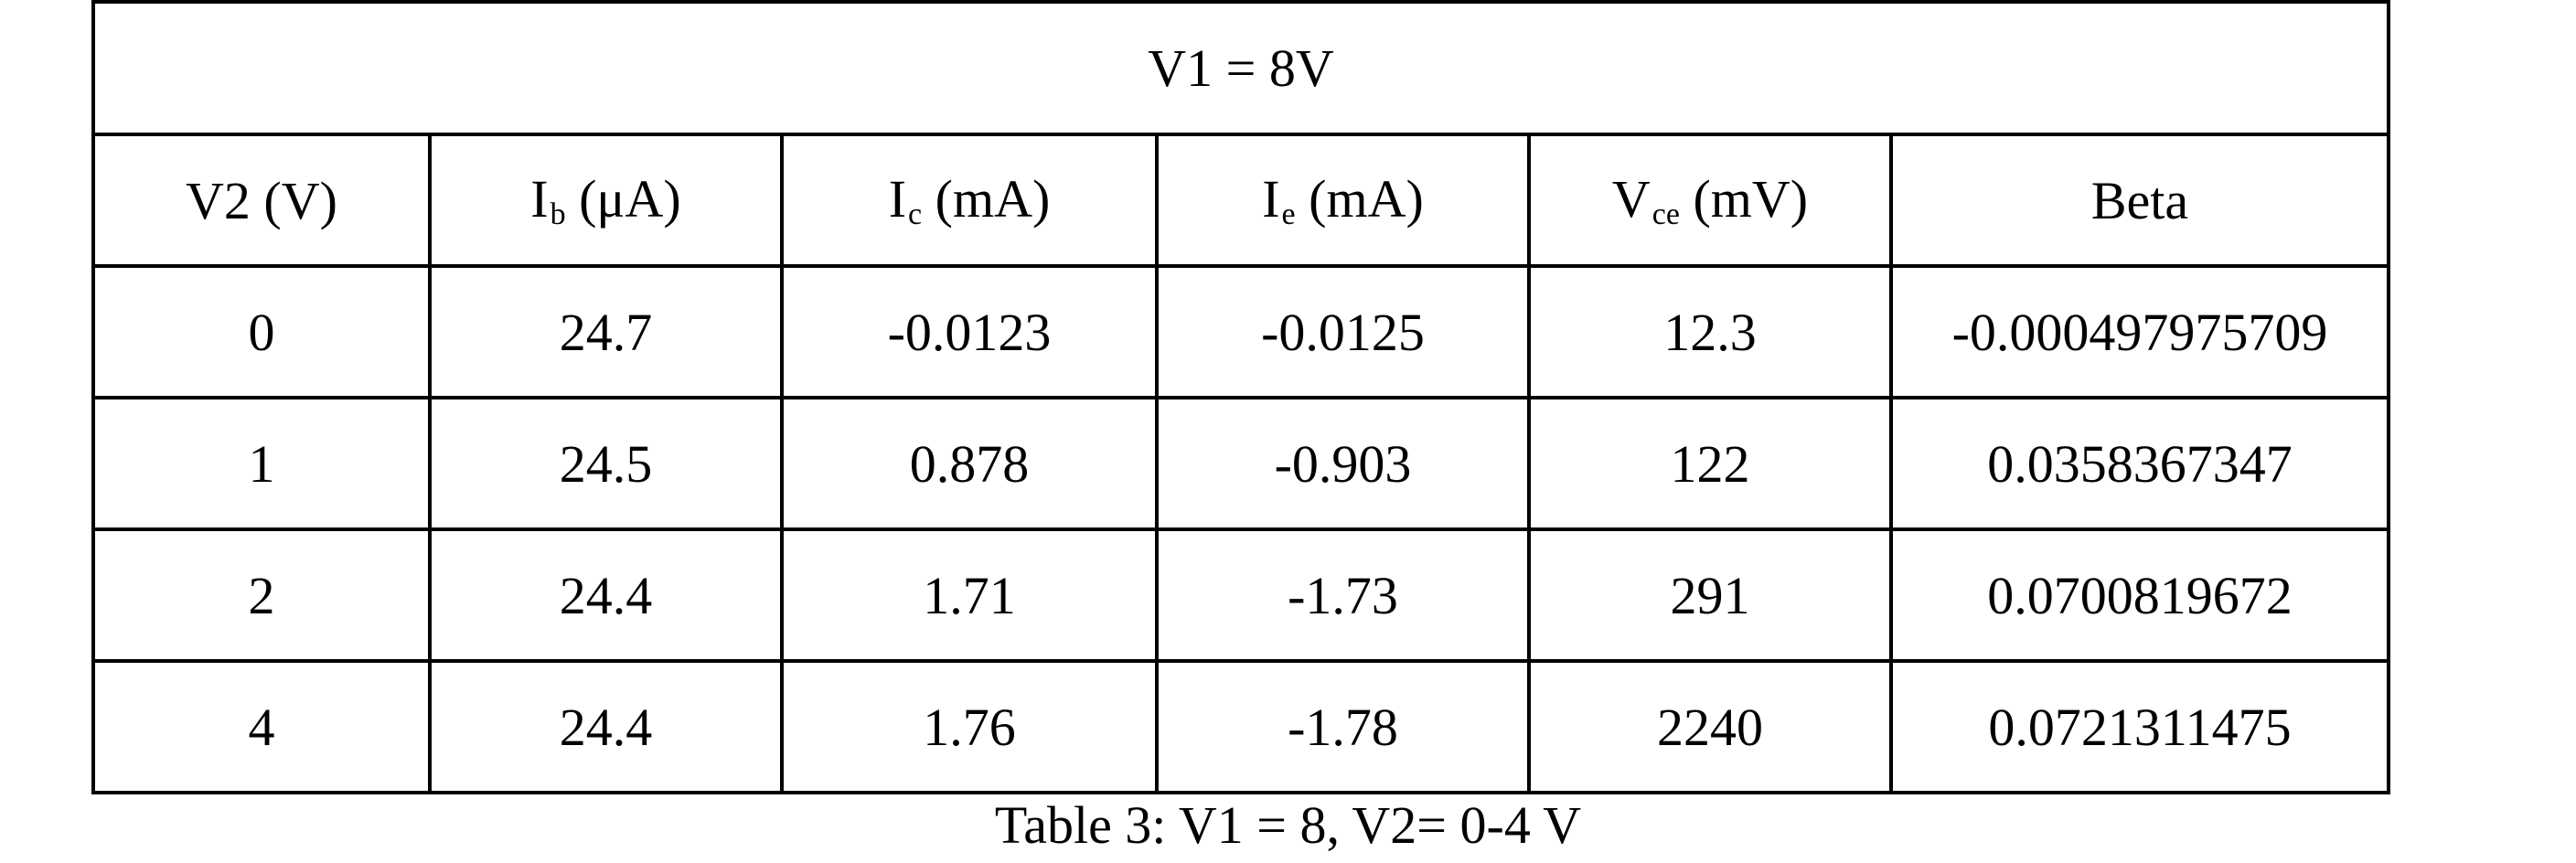  Describe the element at coordinates (1343, 595) in the screenshot. I see `table-cell: -1.73` at that location.